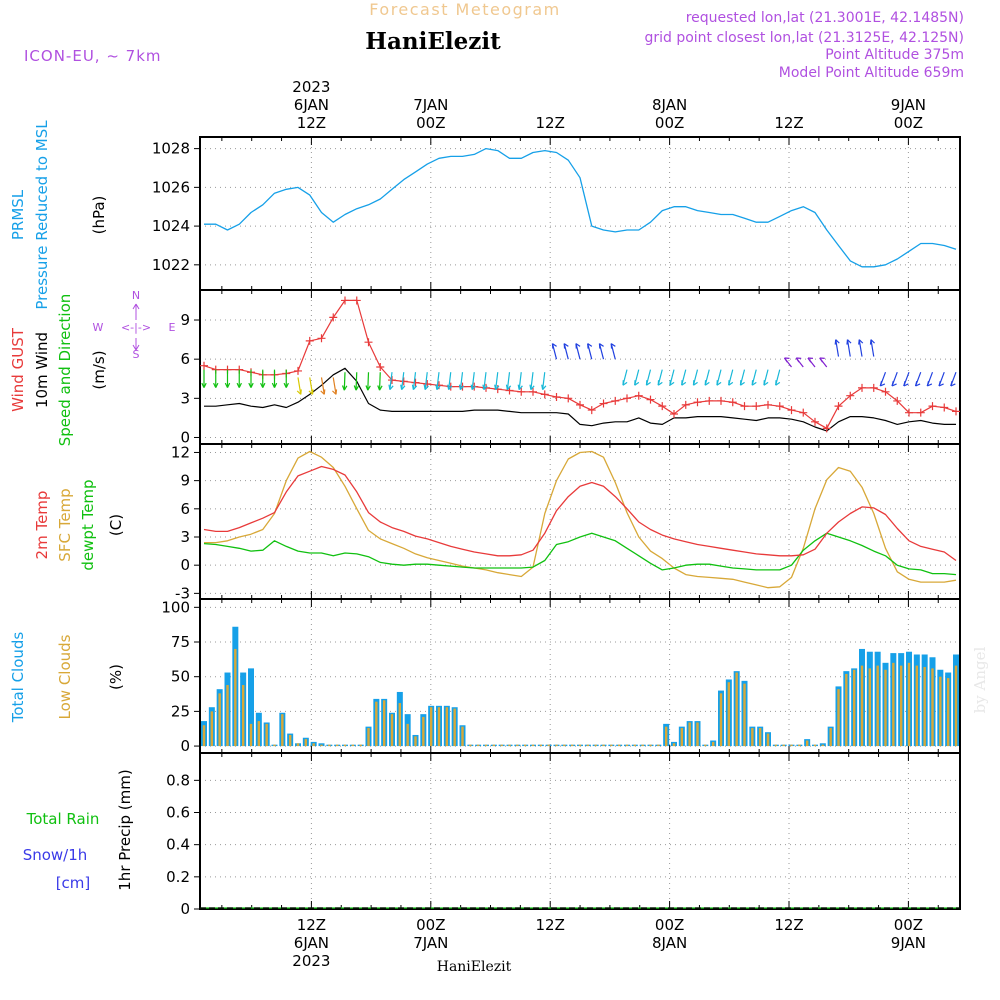 Image resolution: width=1000 pixels, height=1000 pixels. I want to click on top-time-date: 9JAN, so click(908, 105).